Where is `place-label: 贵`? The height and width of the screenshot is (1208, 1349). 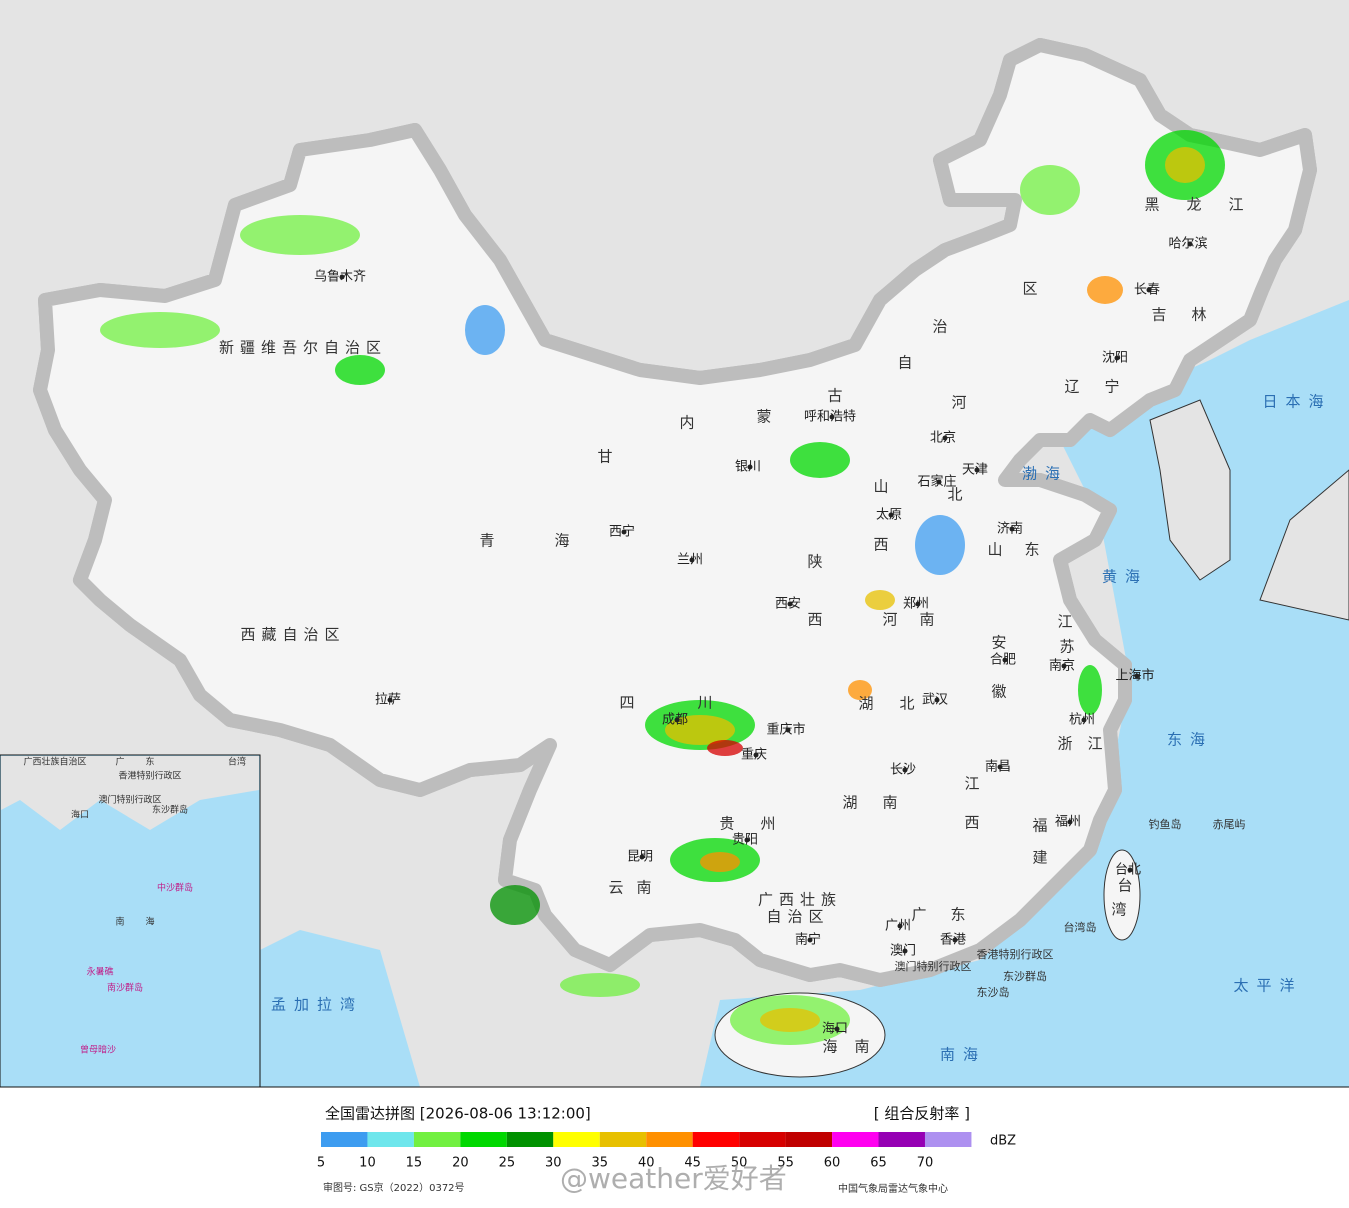
place-label: 贵 is located at coordinates (729, 824).